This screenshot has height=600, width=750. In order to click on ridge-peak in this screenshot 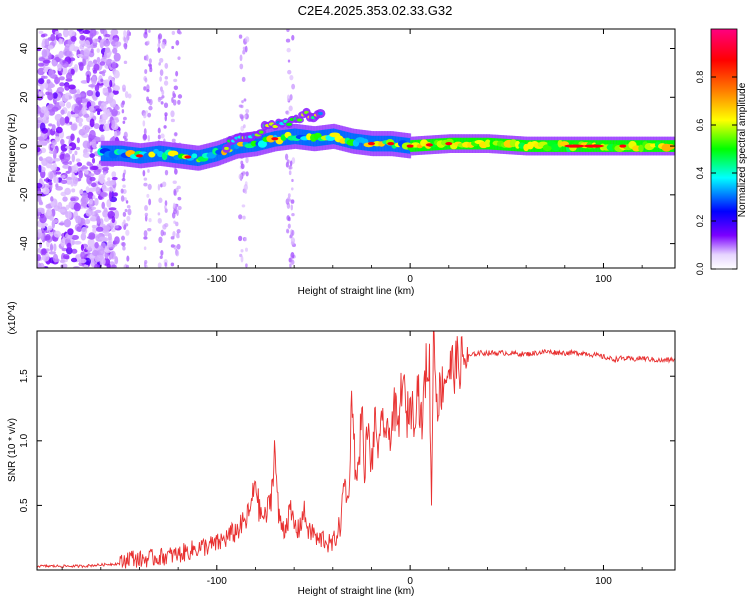, I will do `click(275, 139)`.